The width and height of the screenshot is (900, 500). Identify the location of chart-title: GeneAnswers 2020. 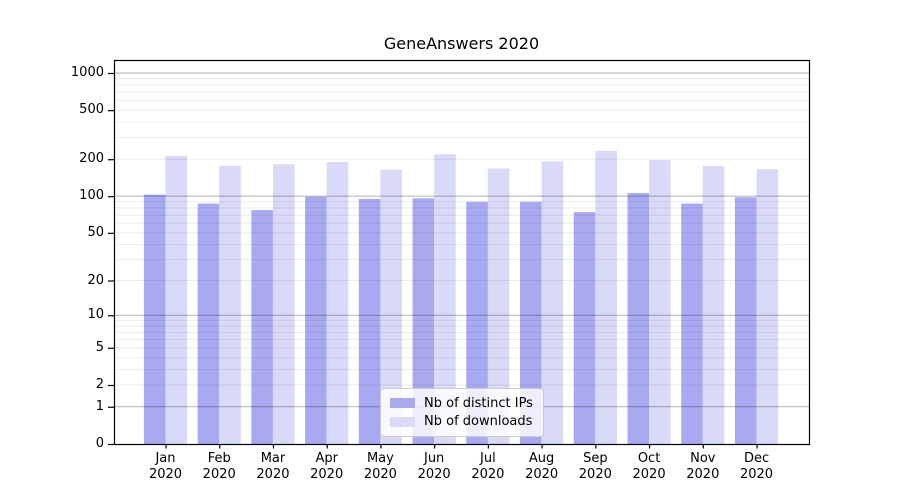
(461, 43).